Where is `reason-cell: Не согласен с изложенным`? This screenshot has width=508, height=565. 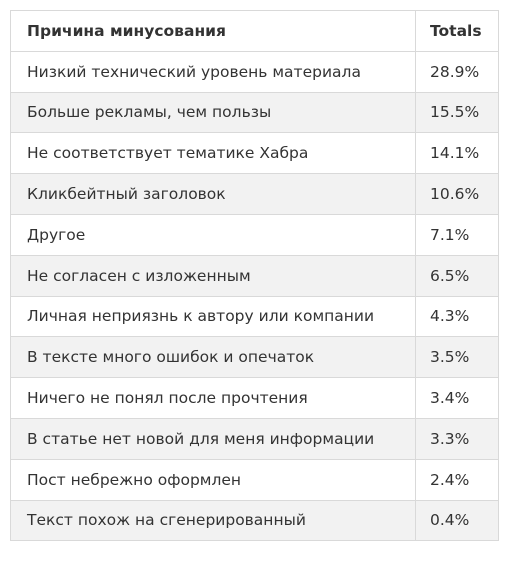 reason-cell: Не согласен с изложенным is located at coordinates (213, 275).